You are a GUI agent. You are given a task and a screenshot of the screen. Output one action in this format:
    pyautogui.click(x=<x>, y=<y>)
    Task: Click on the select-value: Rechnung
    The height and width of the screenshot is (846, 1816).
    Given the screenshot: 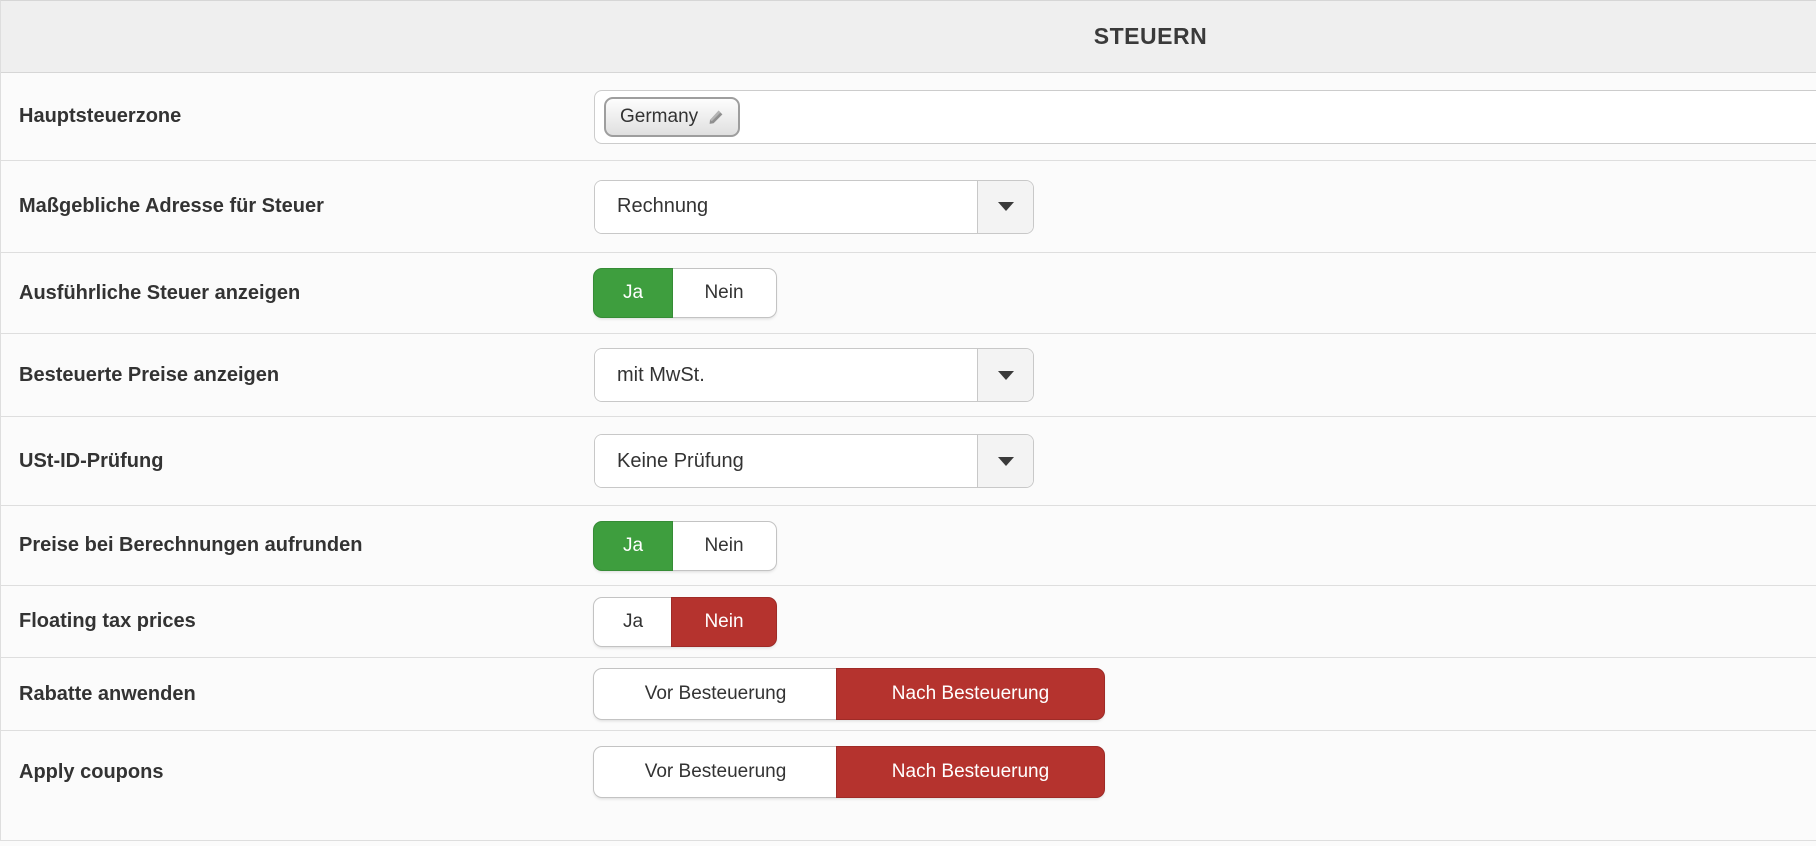 What is the action you would take?
    pyautogui.click(x=786, y=206)
    